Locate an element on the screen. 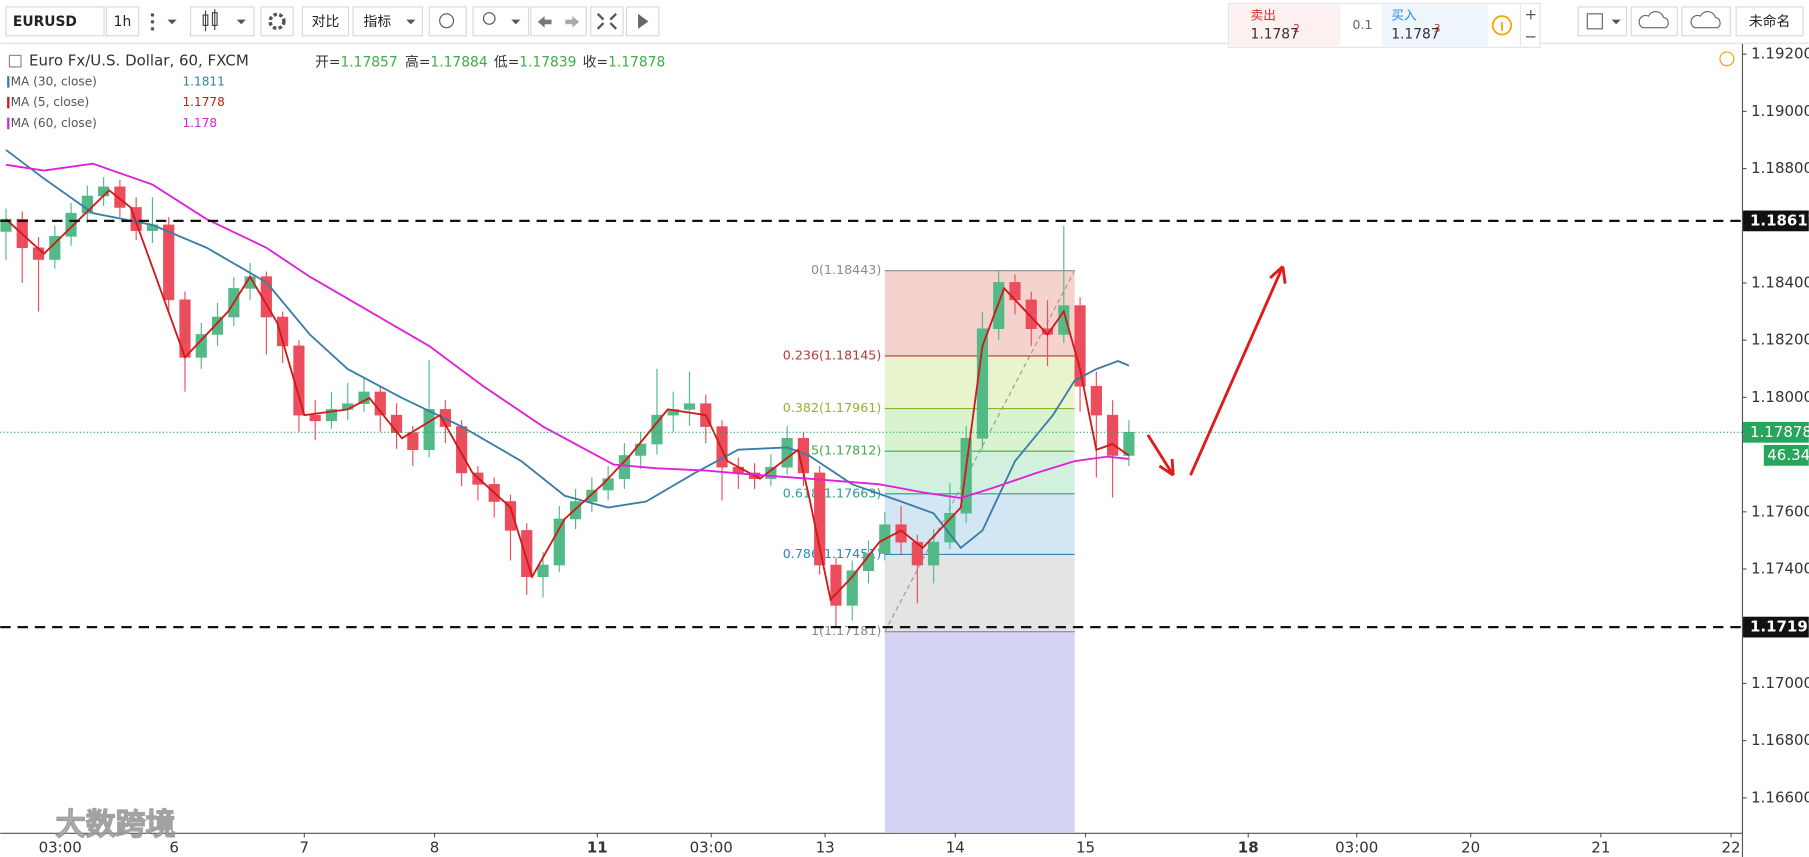 The image size is (1809, 857). layout-button is located at coordinates (1769, 21).